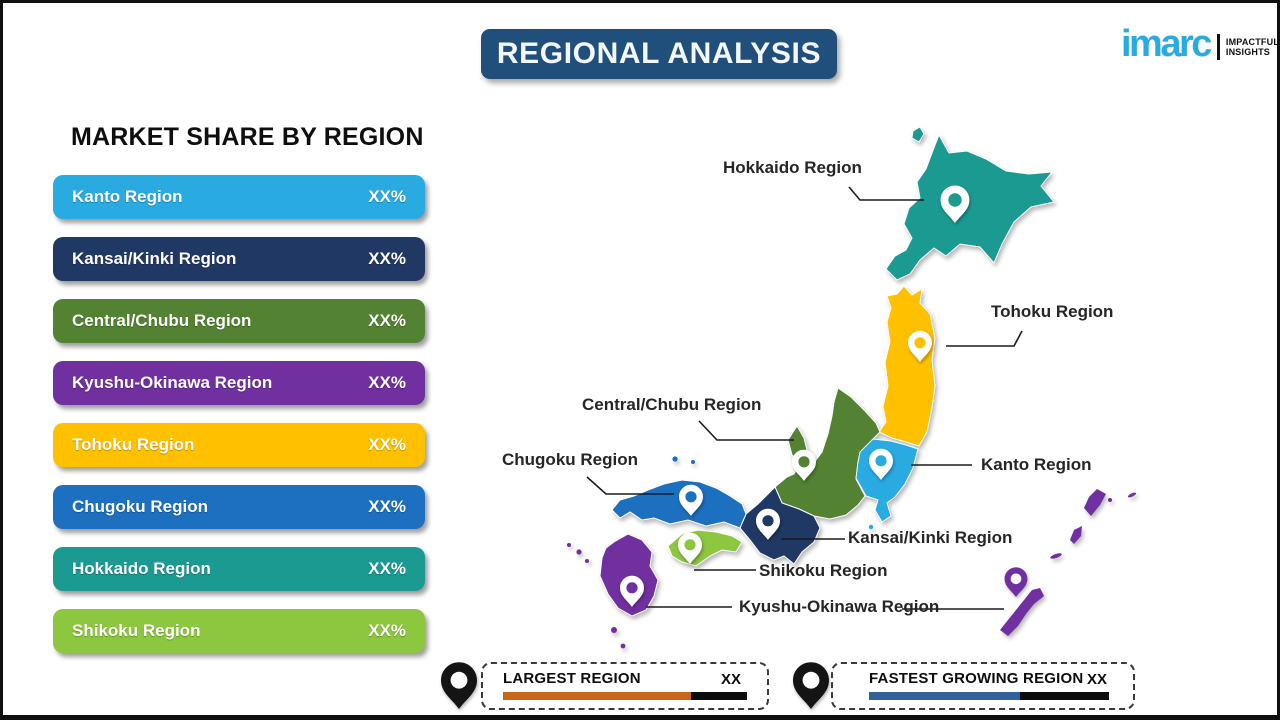 Image resolution: width=1280 pixels, height=723 pixels. Describe the element at coordinates (632, 591) in the screenshot. I see `map-pin-kyushu` at that location.